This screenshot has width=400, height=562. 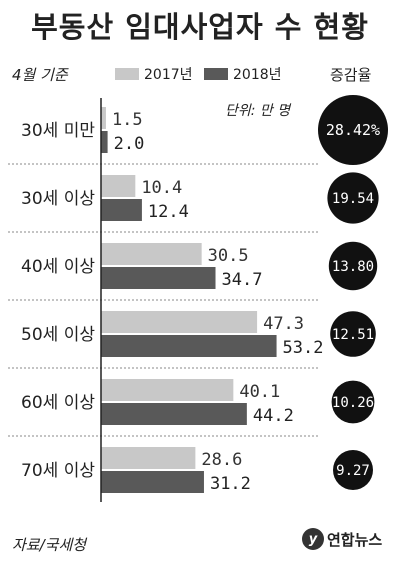 What do you see at coordinates (129, 144) in the screenshot?
I see `value-label-2018: 2.0` at bounding box center [129, 144].